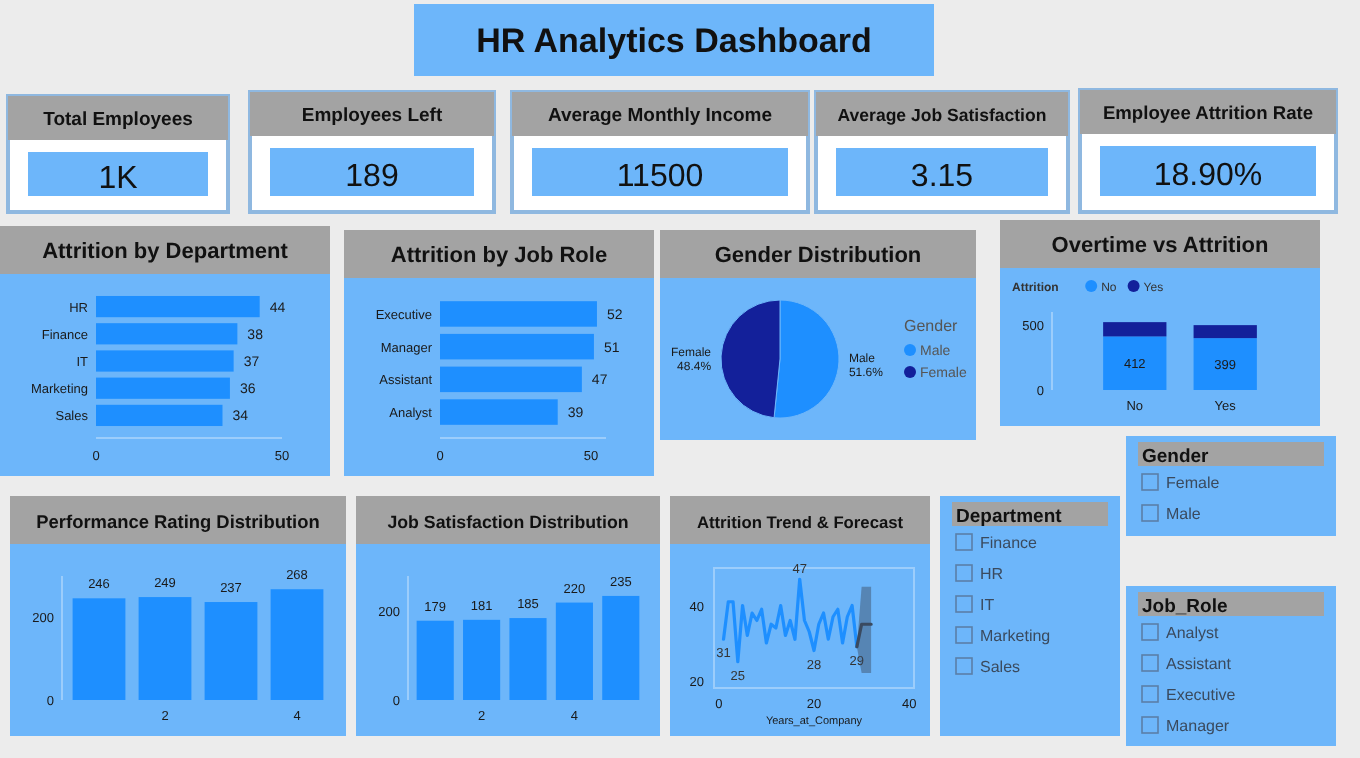 Image resolution: width=1360 pixels, height=758 pixels. What do you see at coordinates (372, 177) in the screenshot?
I see `text: 189` at bounding box center [372, 177].